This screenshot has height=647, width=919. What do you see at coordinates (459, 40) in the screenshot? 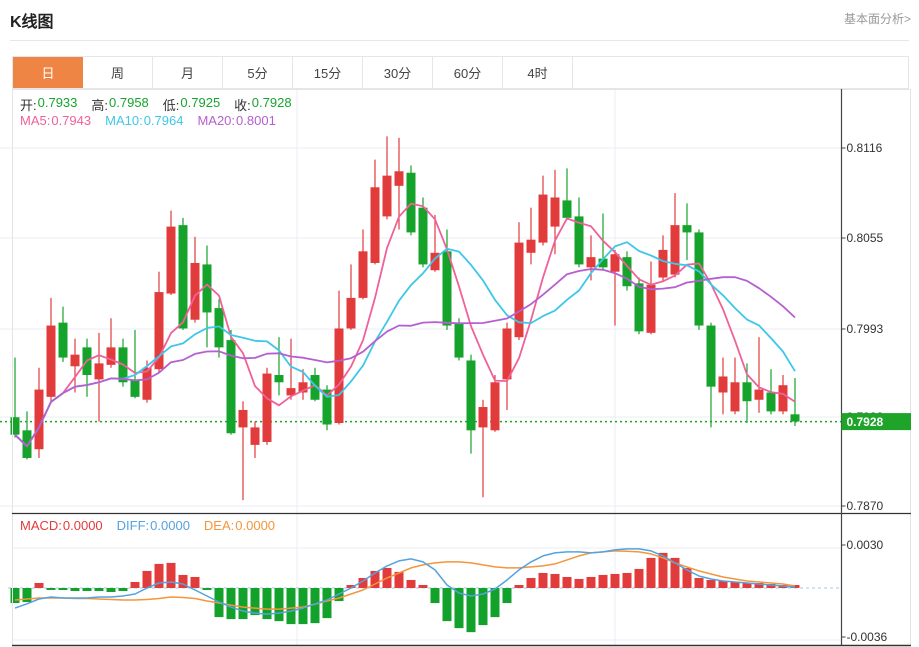
I see `header-divider` at bounding box center [459, 40].